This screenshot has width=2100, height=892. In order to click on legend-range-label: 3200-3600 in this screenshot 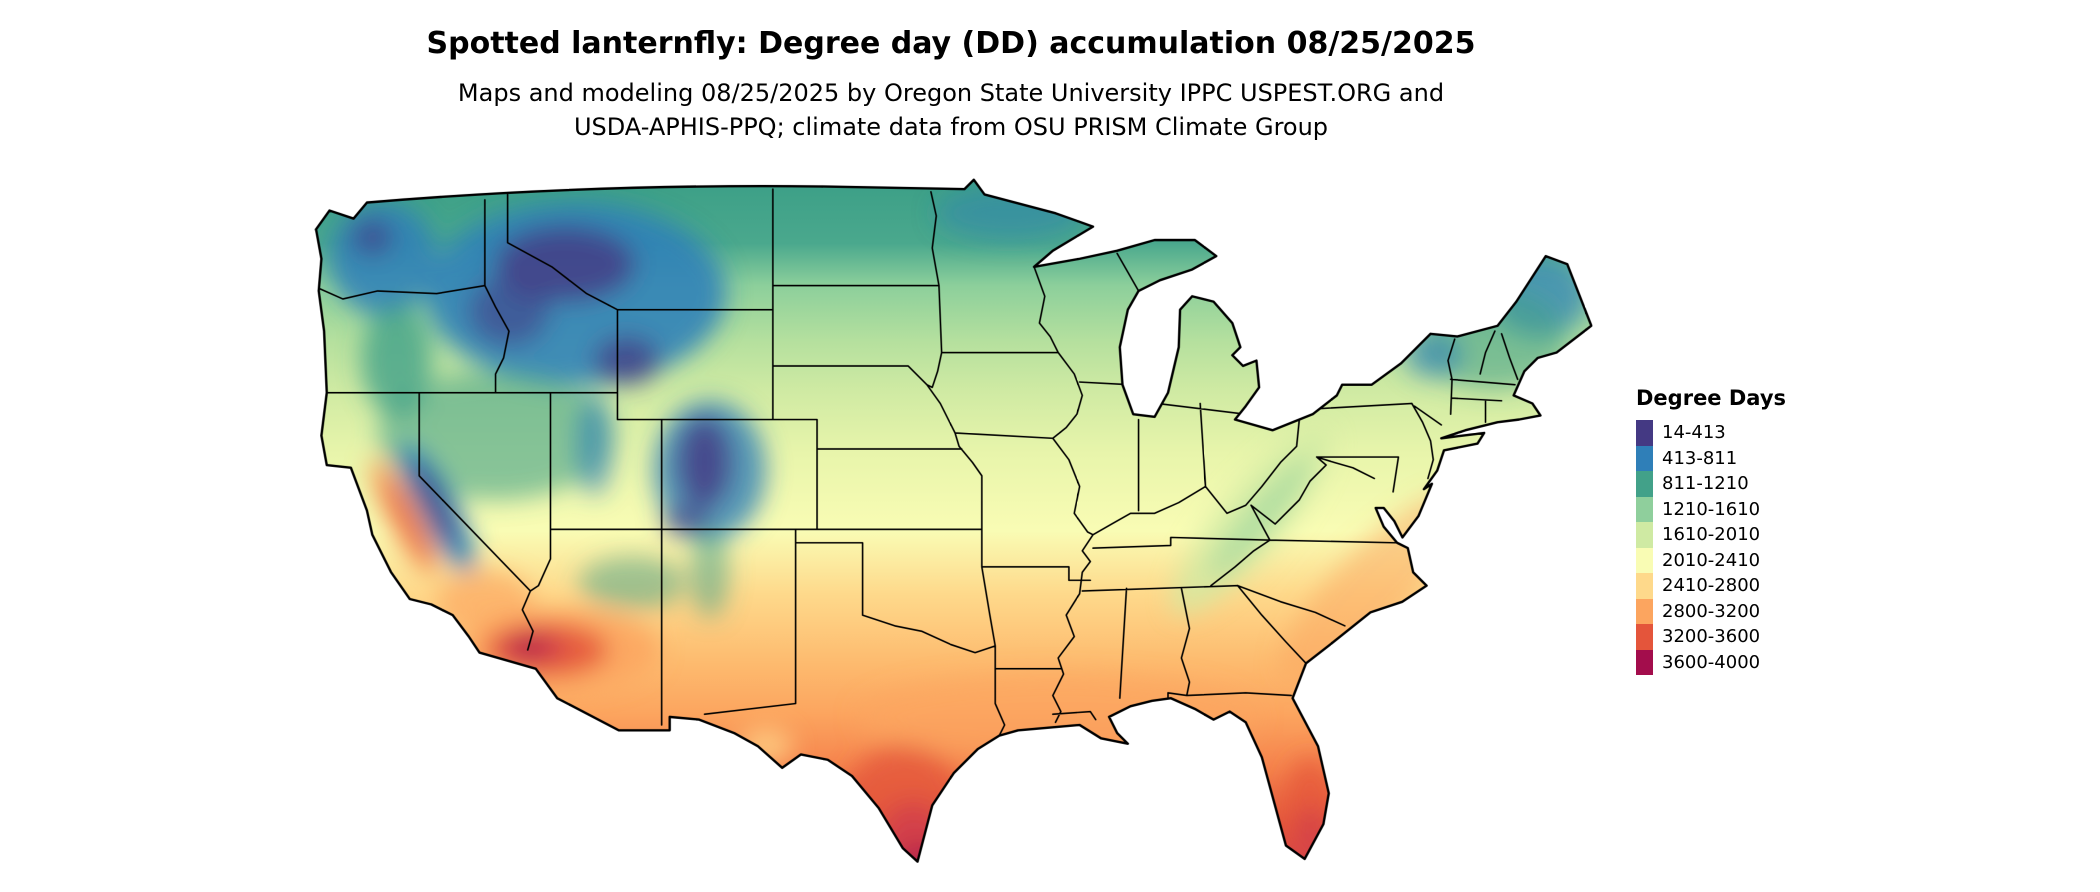, I will do `click(1711, 636)`.